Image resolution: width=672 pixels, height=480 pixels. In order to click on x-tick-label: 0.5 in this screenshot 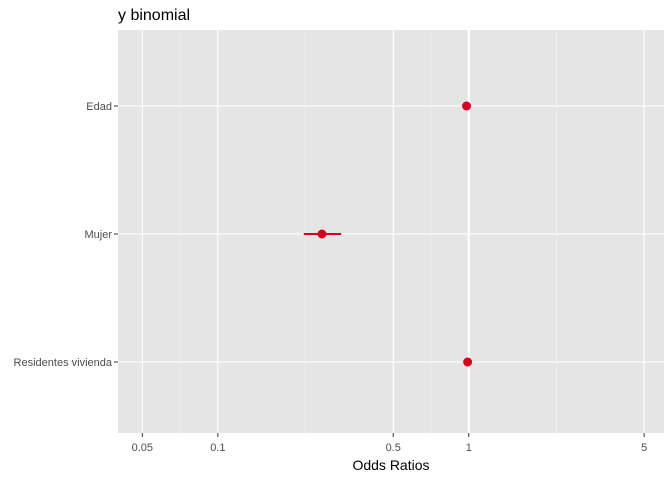, I will do `click(393, 448)`.